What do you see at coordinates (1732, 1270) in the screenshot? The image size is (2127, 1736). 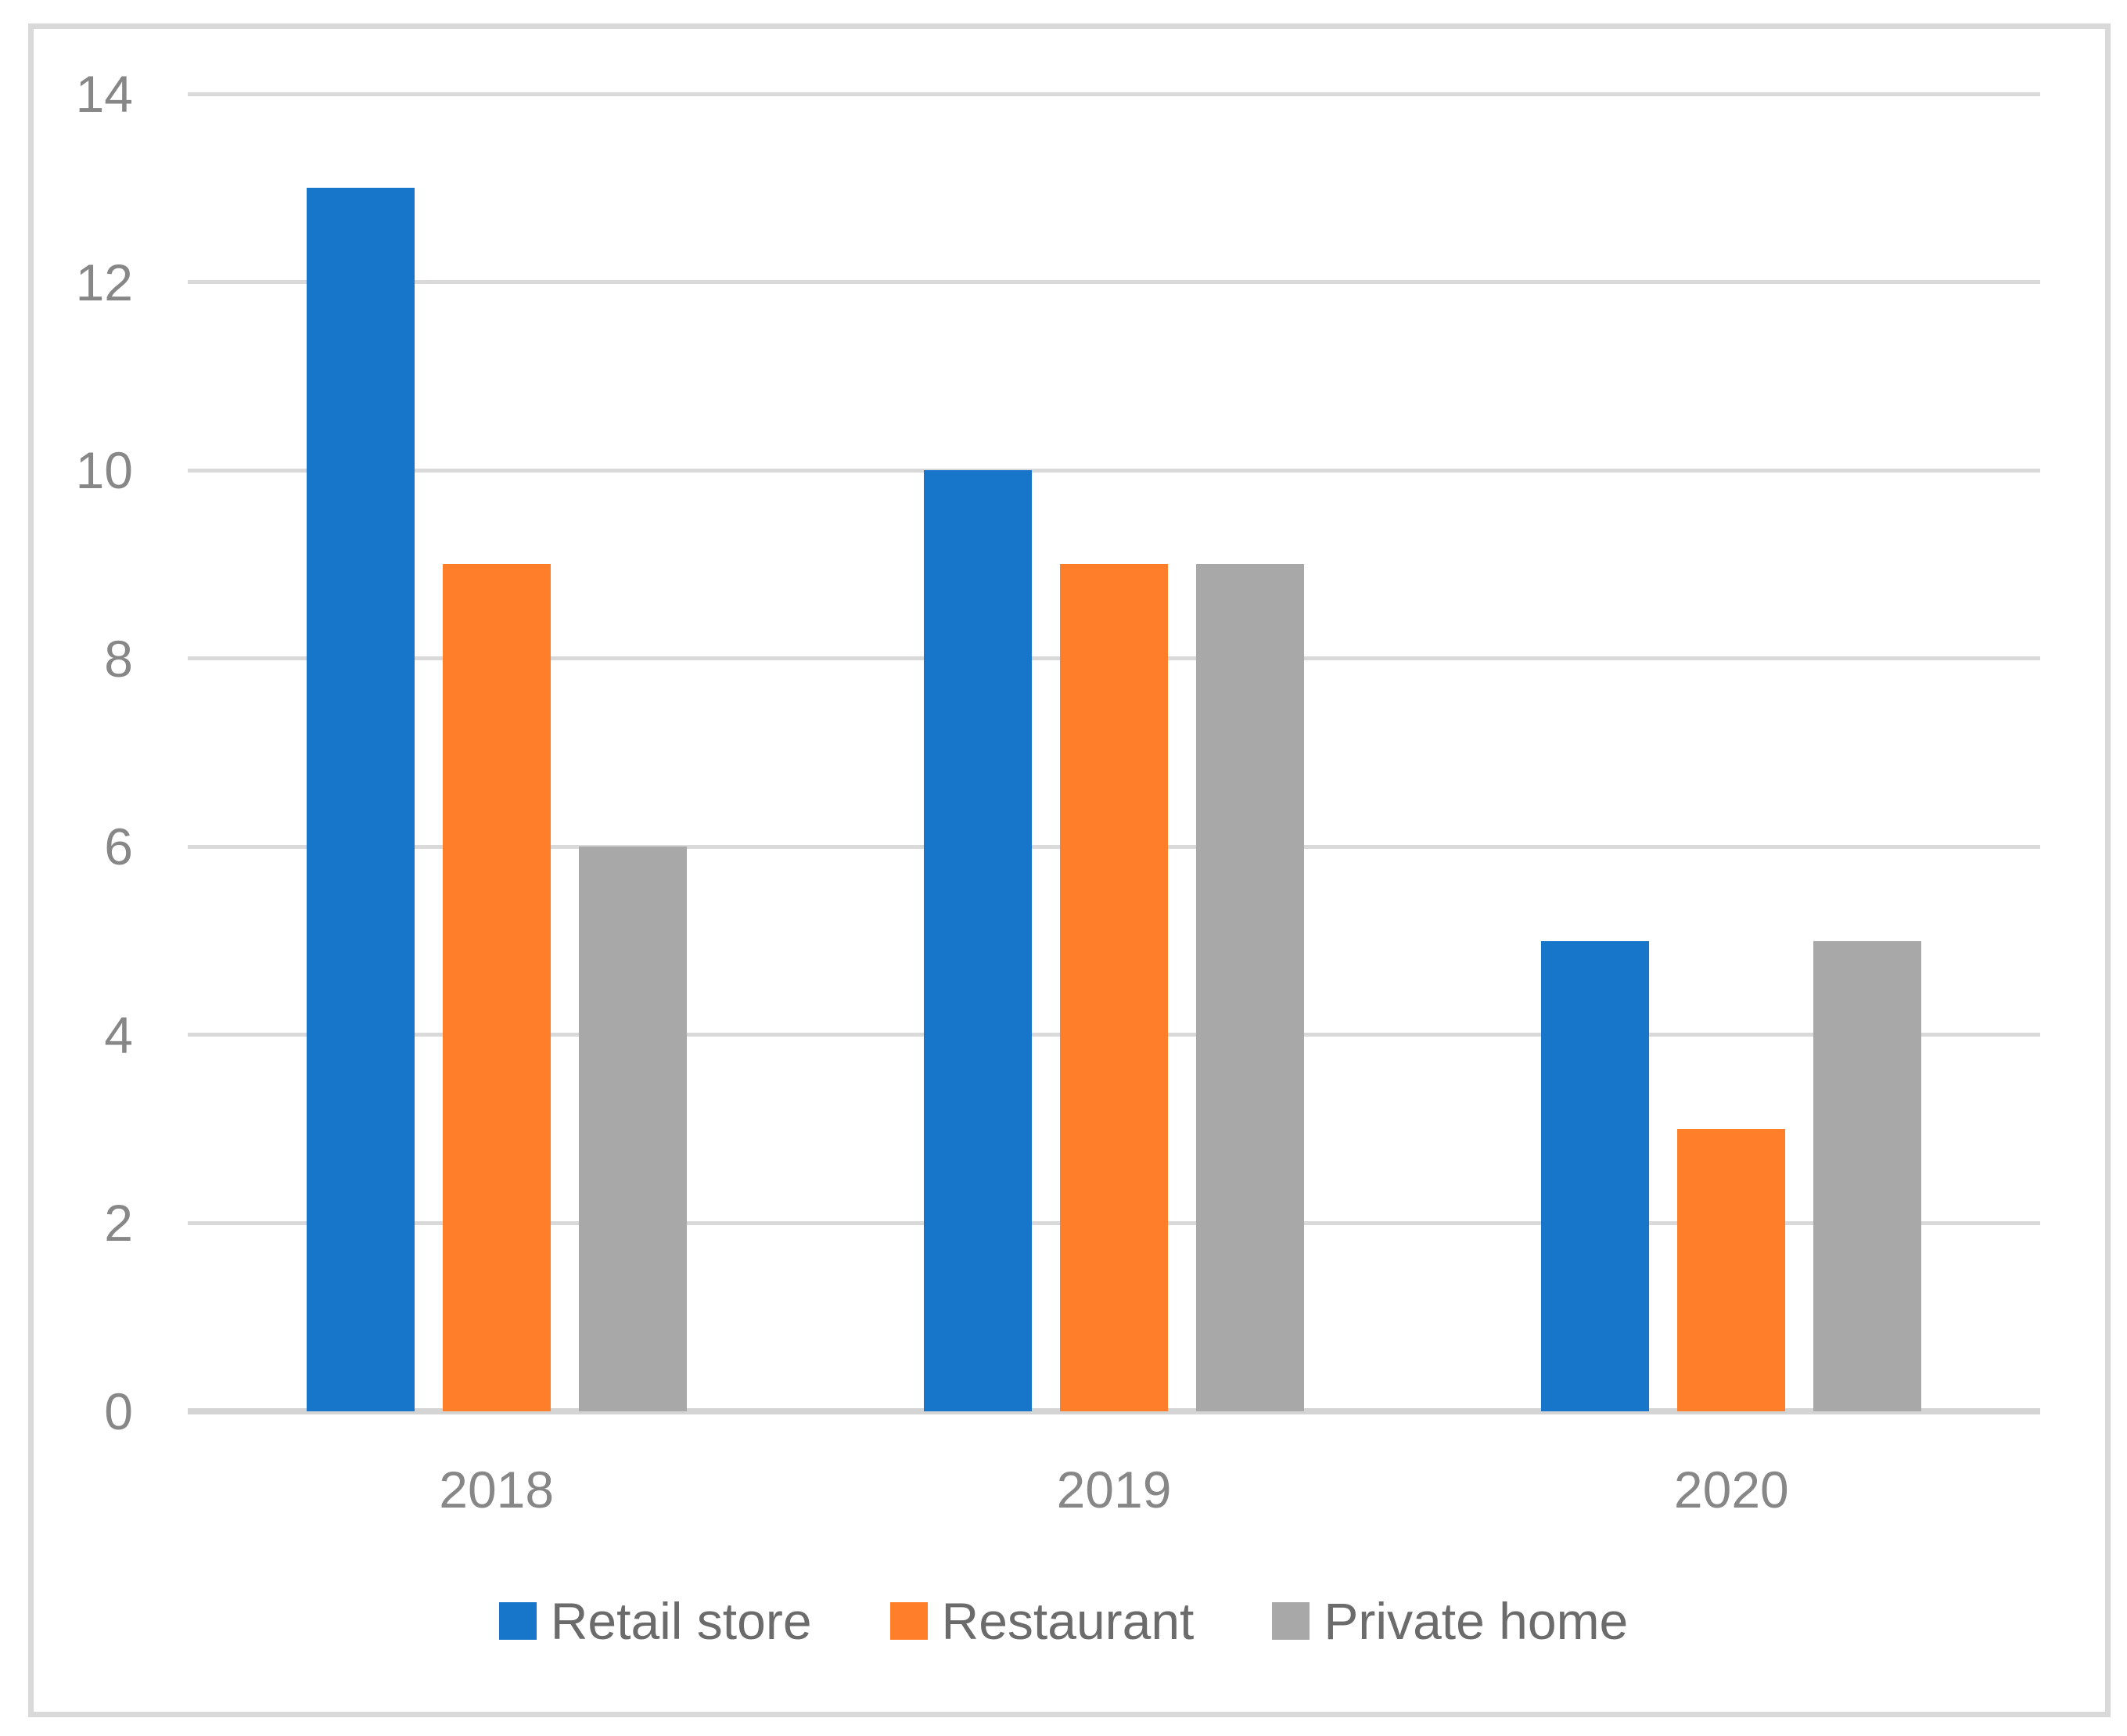 I see `bar-restaurant-2020` at bounding box center [1732, 1270].